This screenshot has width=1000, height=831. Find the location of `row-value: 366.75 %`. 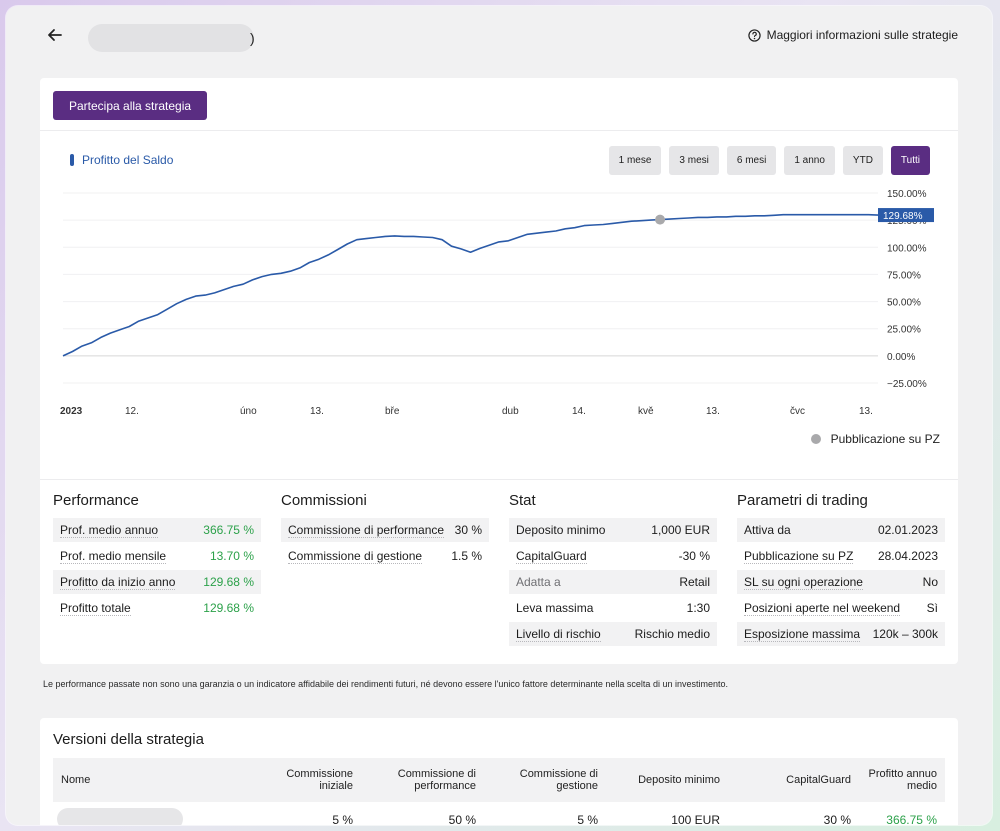

row-value: 366.75 % is located at coordinates (228, 530).